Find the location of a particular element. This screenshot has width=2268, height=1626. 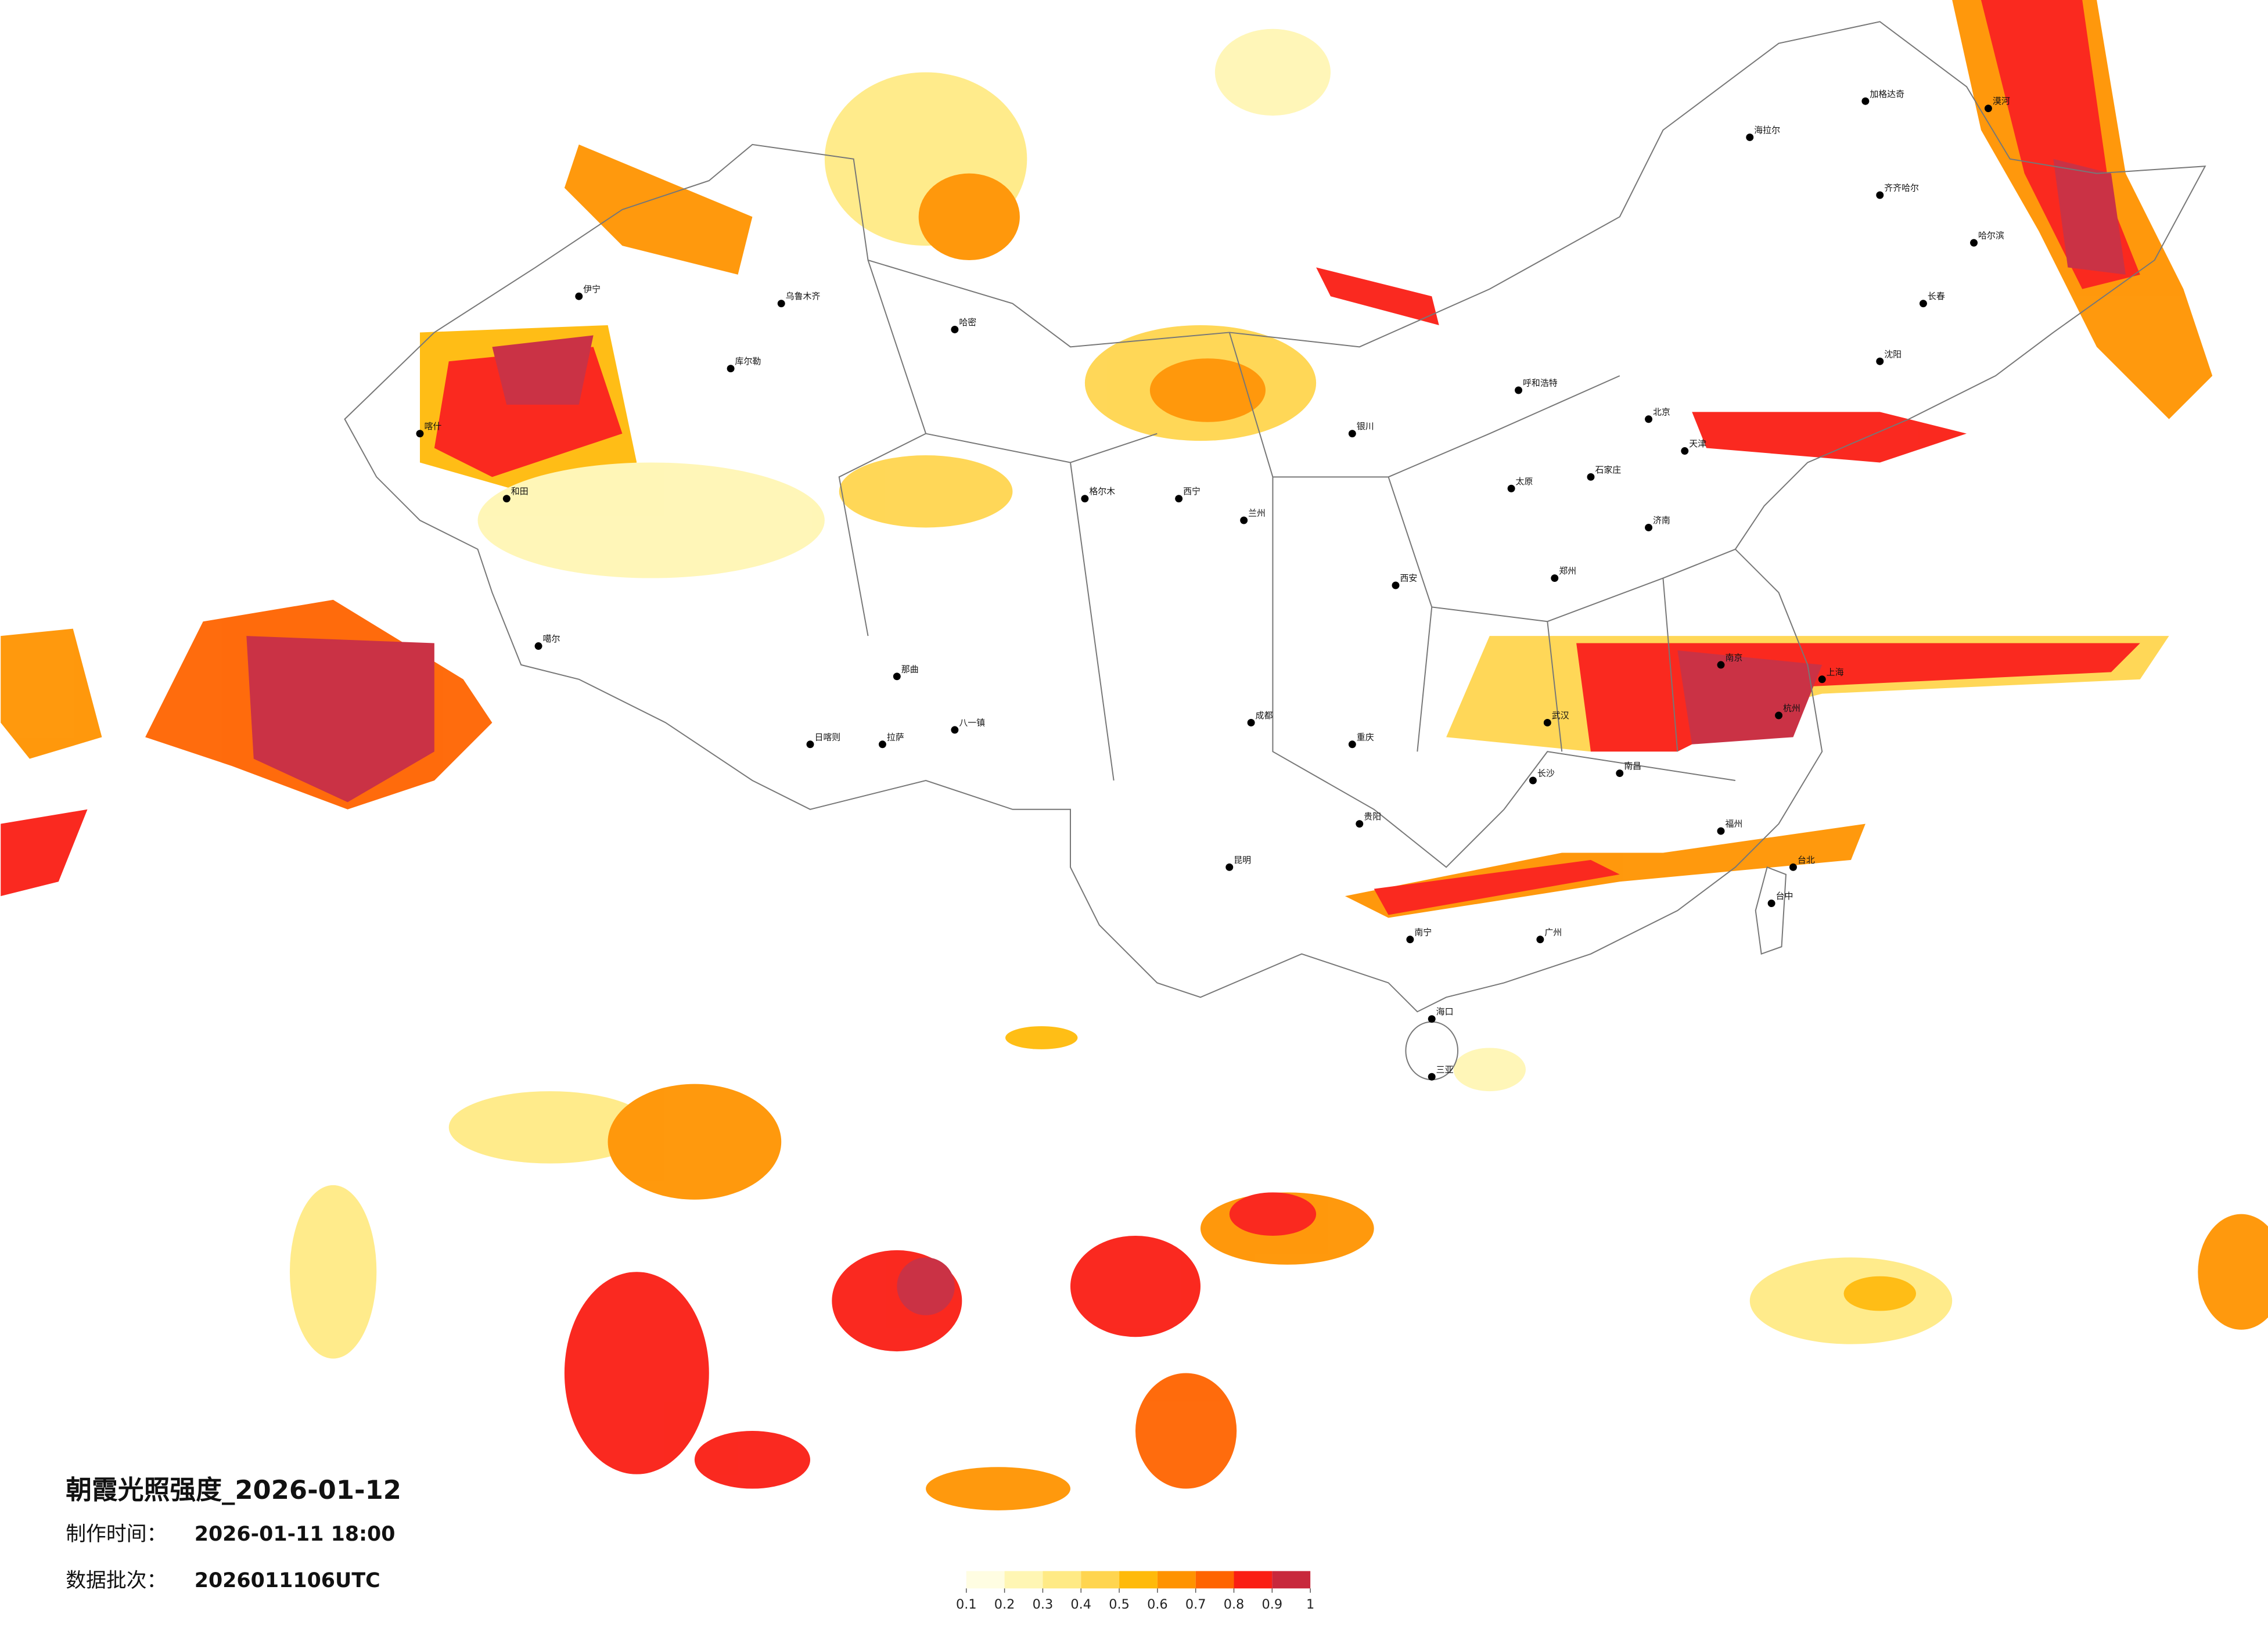

city-label: 福州 is located at coordinates (1733, 824).